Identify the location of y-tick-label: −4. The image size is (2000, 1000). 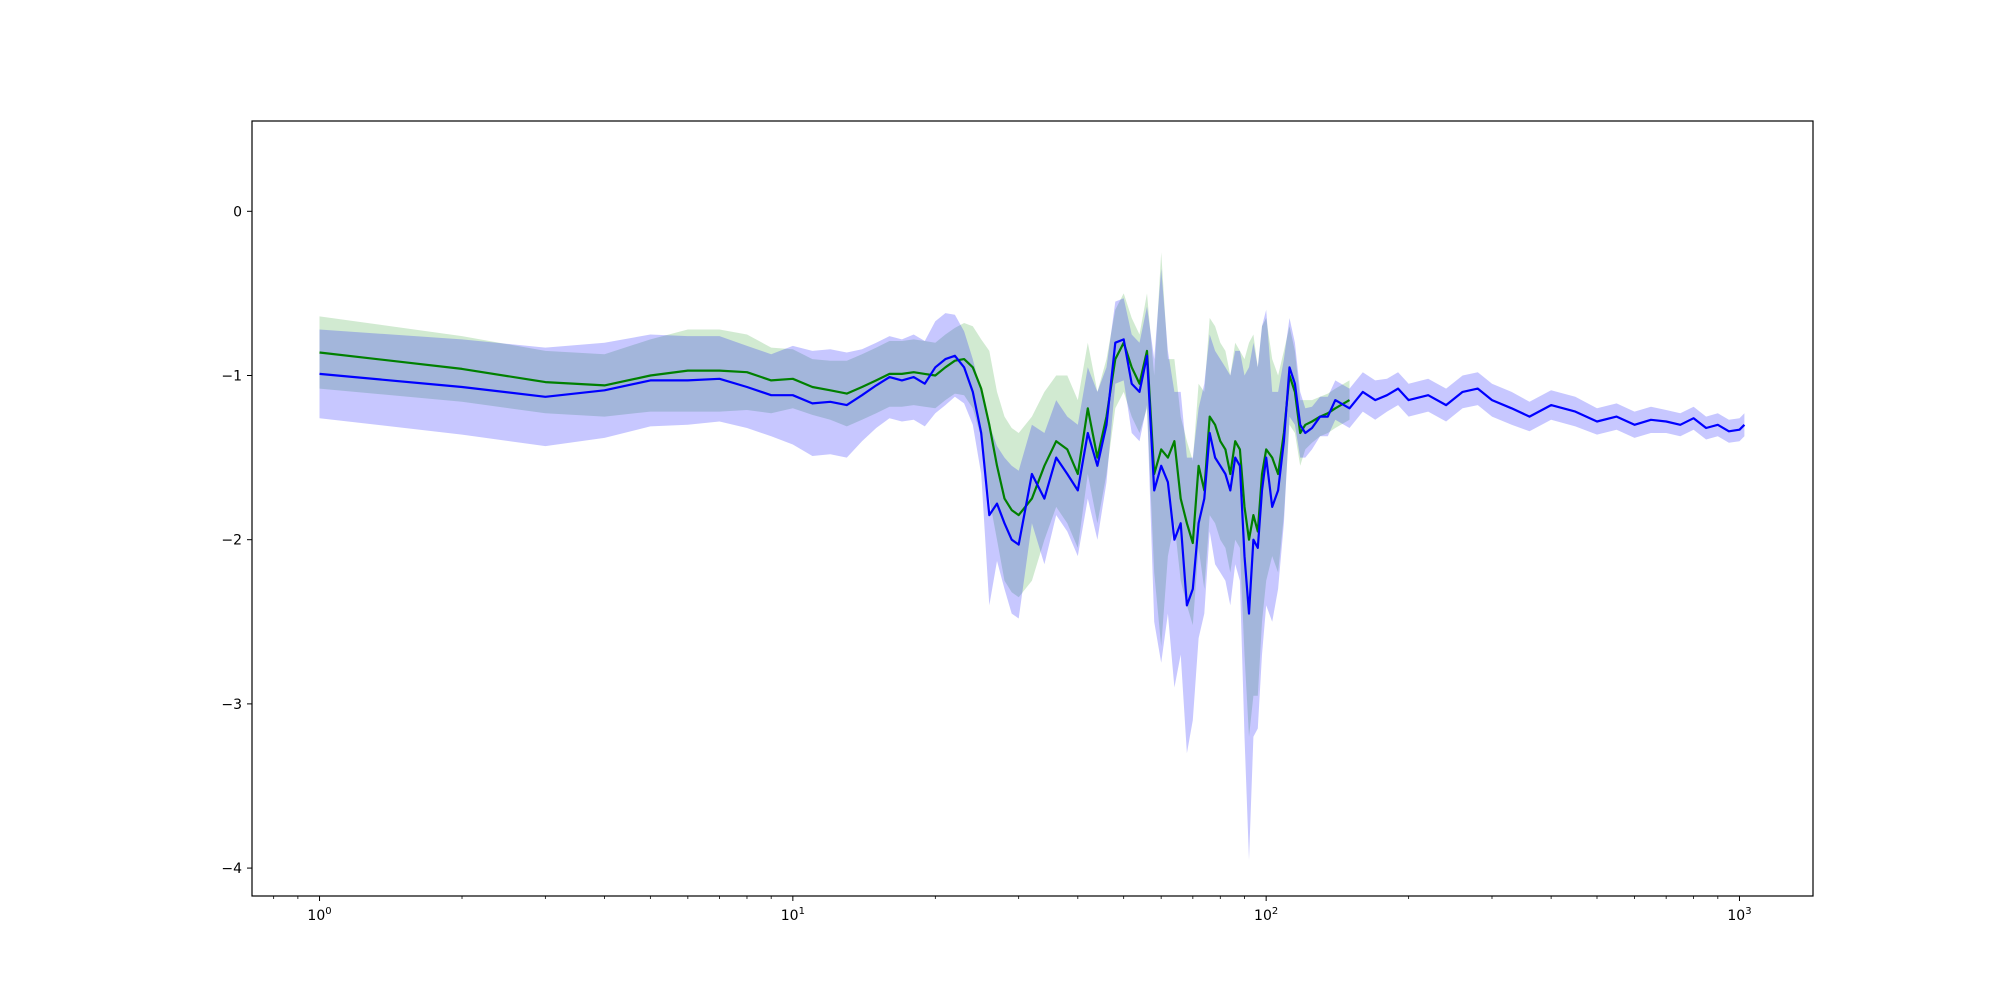
(231, 869).